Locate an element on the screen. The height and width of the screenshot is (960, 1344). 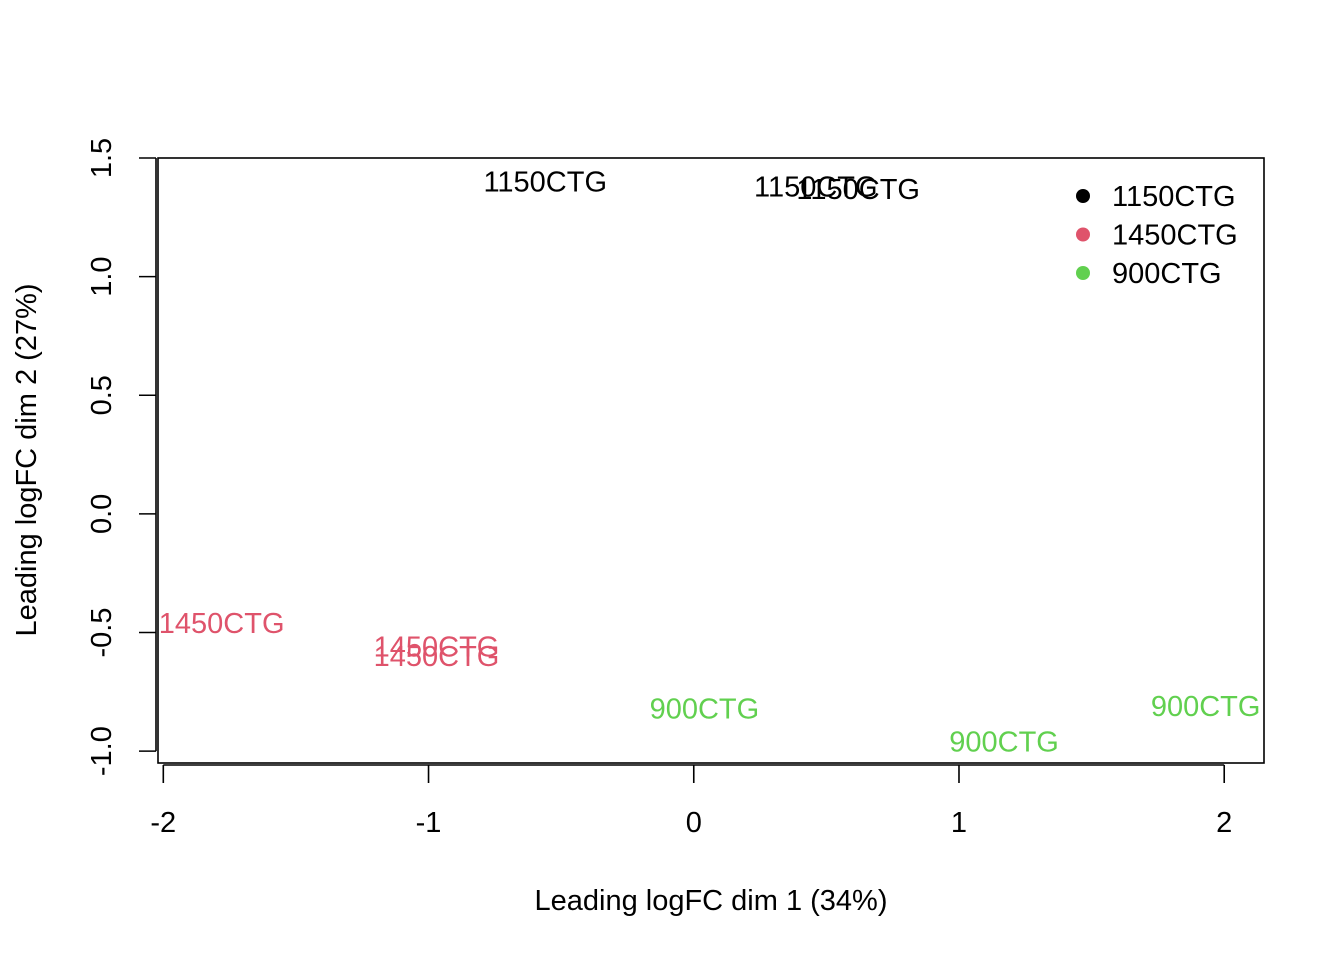
x-tick-label: 0 is located at coordinates (694, 823).